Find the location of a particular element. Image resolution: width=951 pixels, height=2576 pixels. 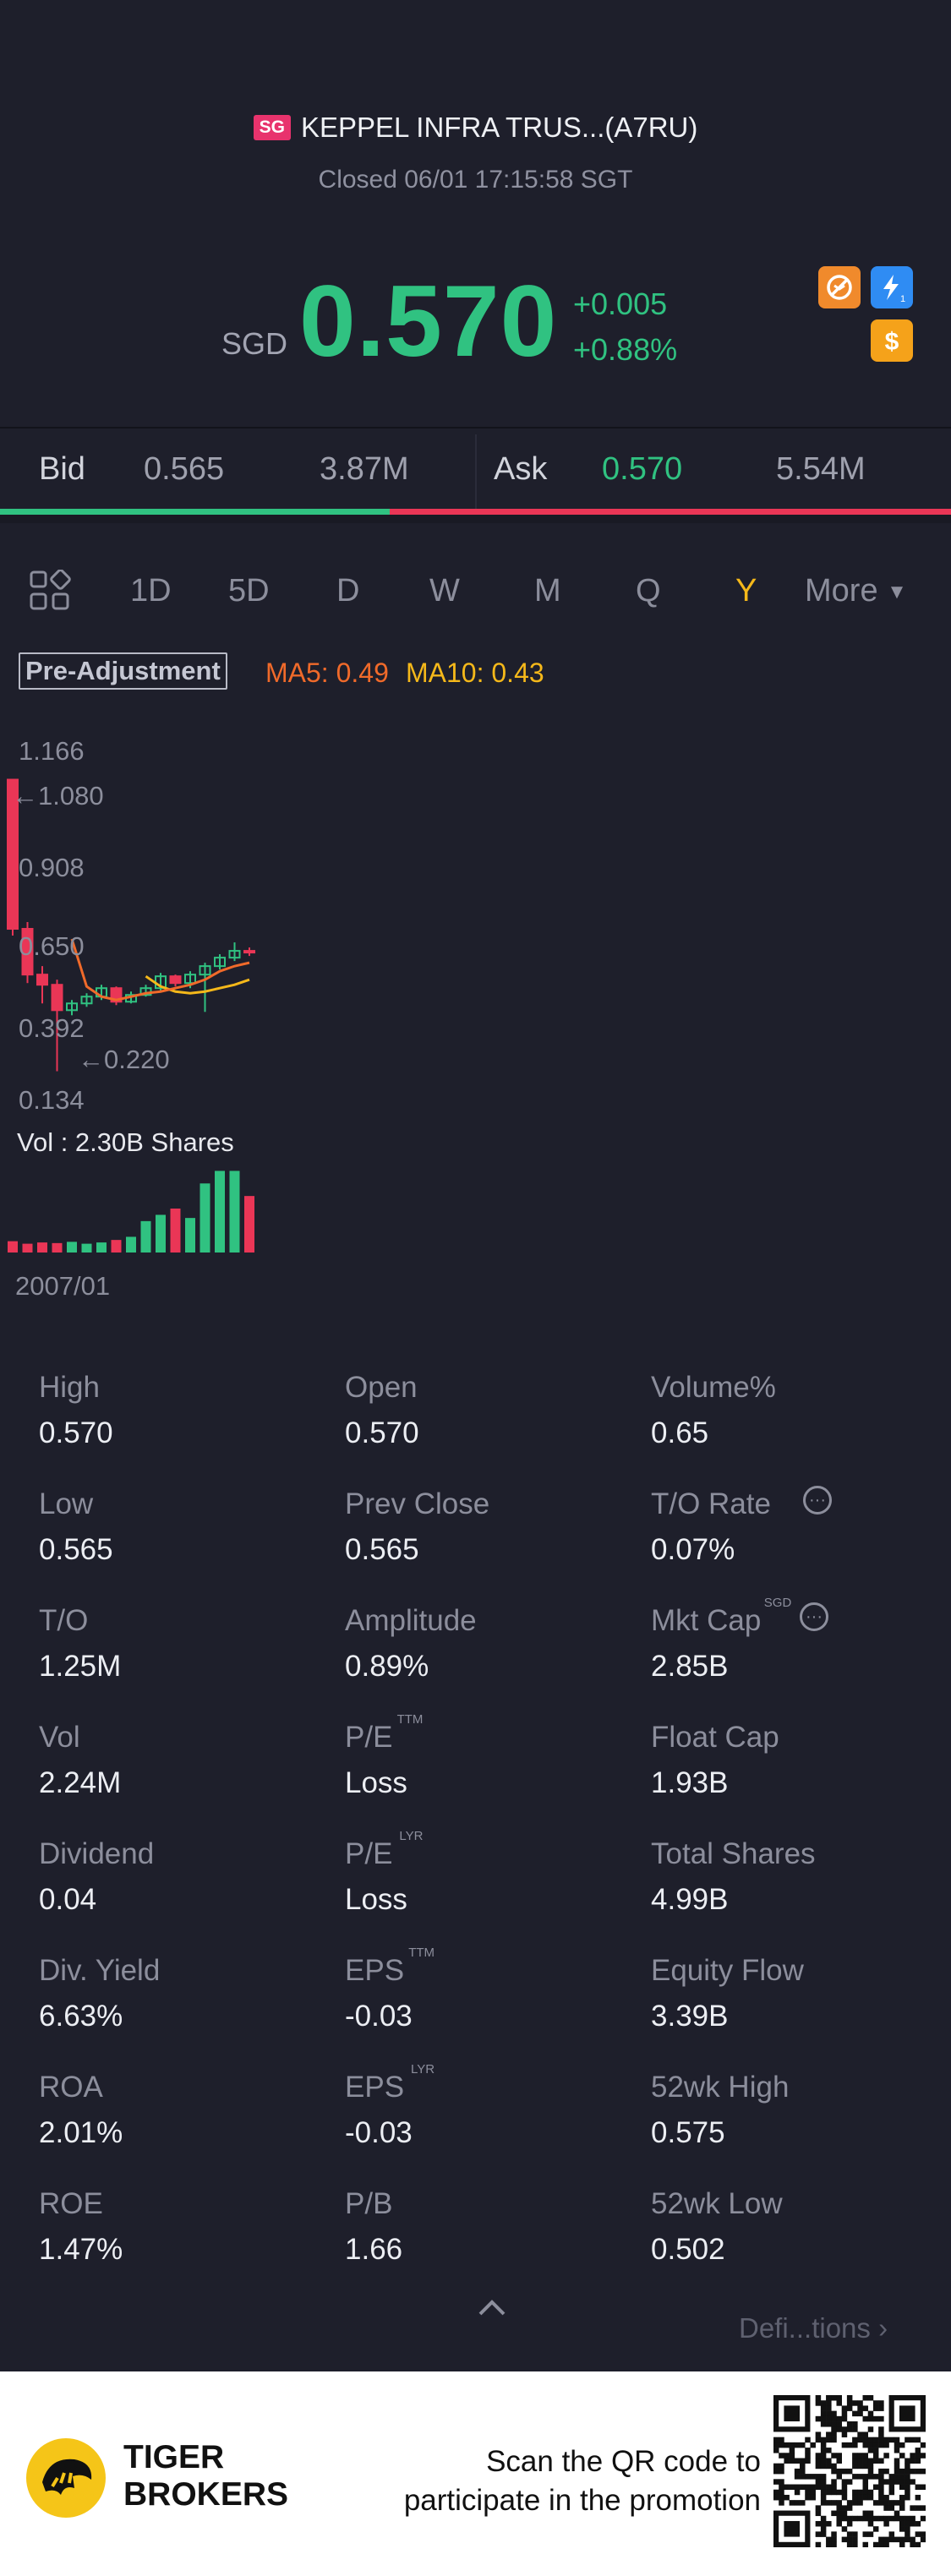

tab-m: M is located at coordinates (547, 591).